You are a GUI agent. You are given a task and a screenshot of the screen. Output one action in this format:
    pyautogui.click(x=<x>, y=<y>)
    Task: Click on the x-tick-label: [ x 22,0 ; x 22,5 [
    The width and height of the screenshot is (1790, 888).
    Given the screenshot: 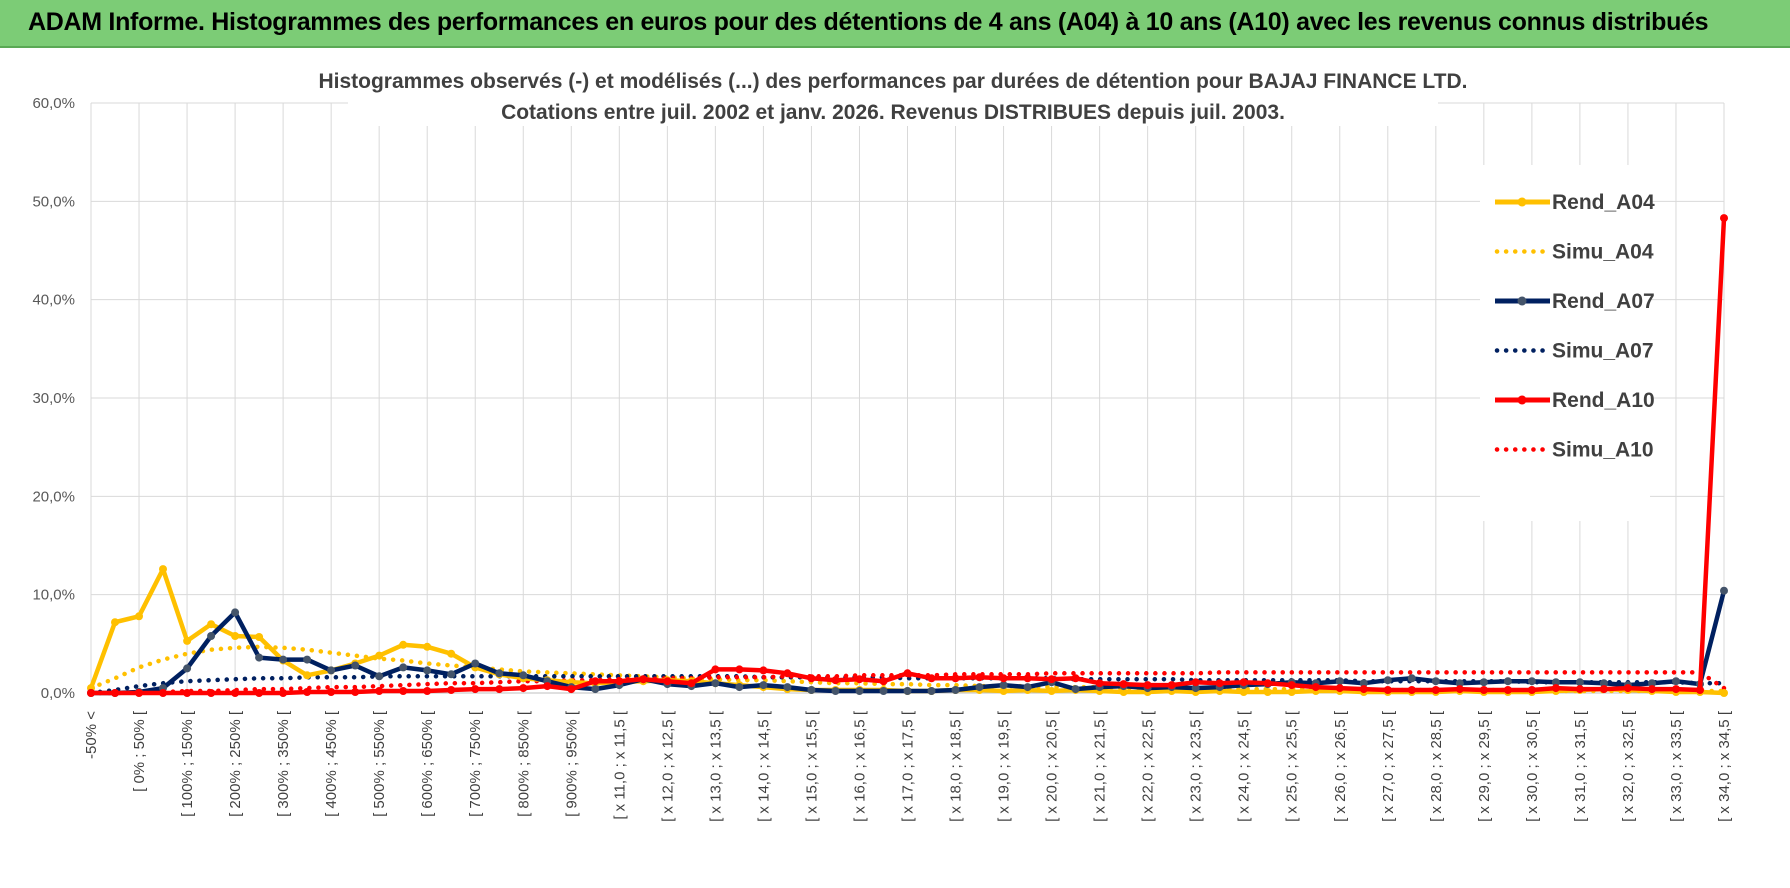 What is the action you would take?
    pyautogui.click(x=1148, y=766)
    